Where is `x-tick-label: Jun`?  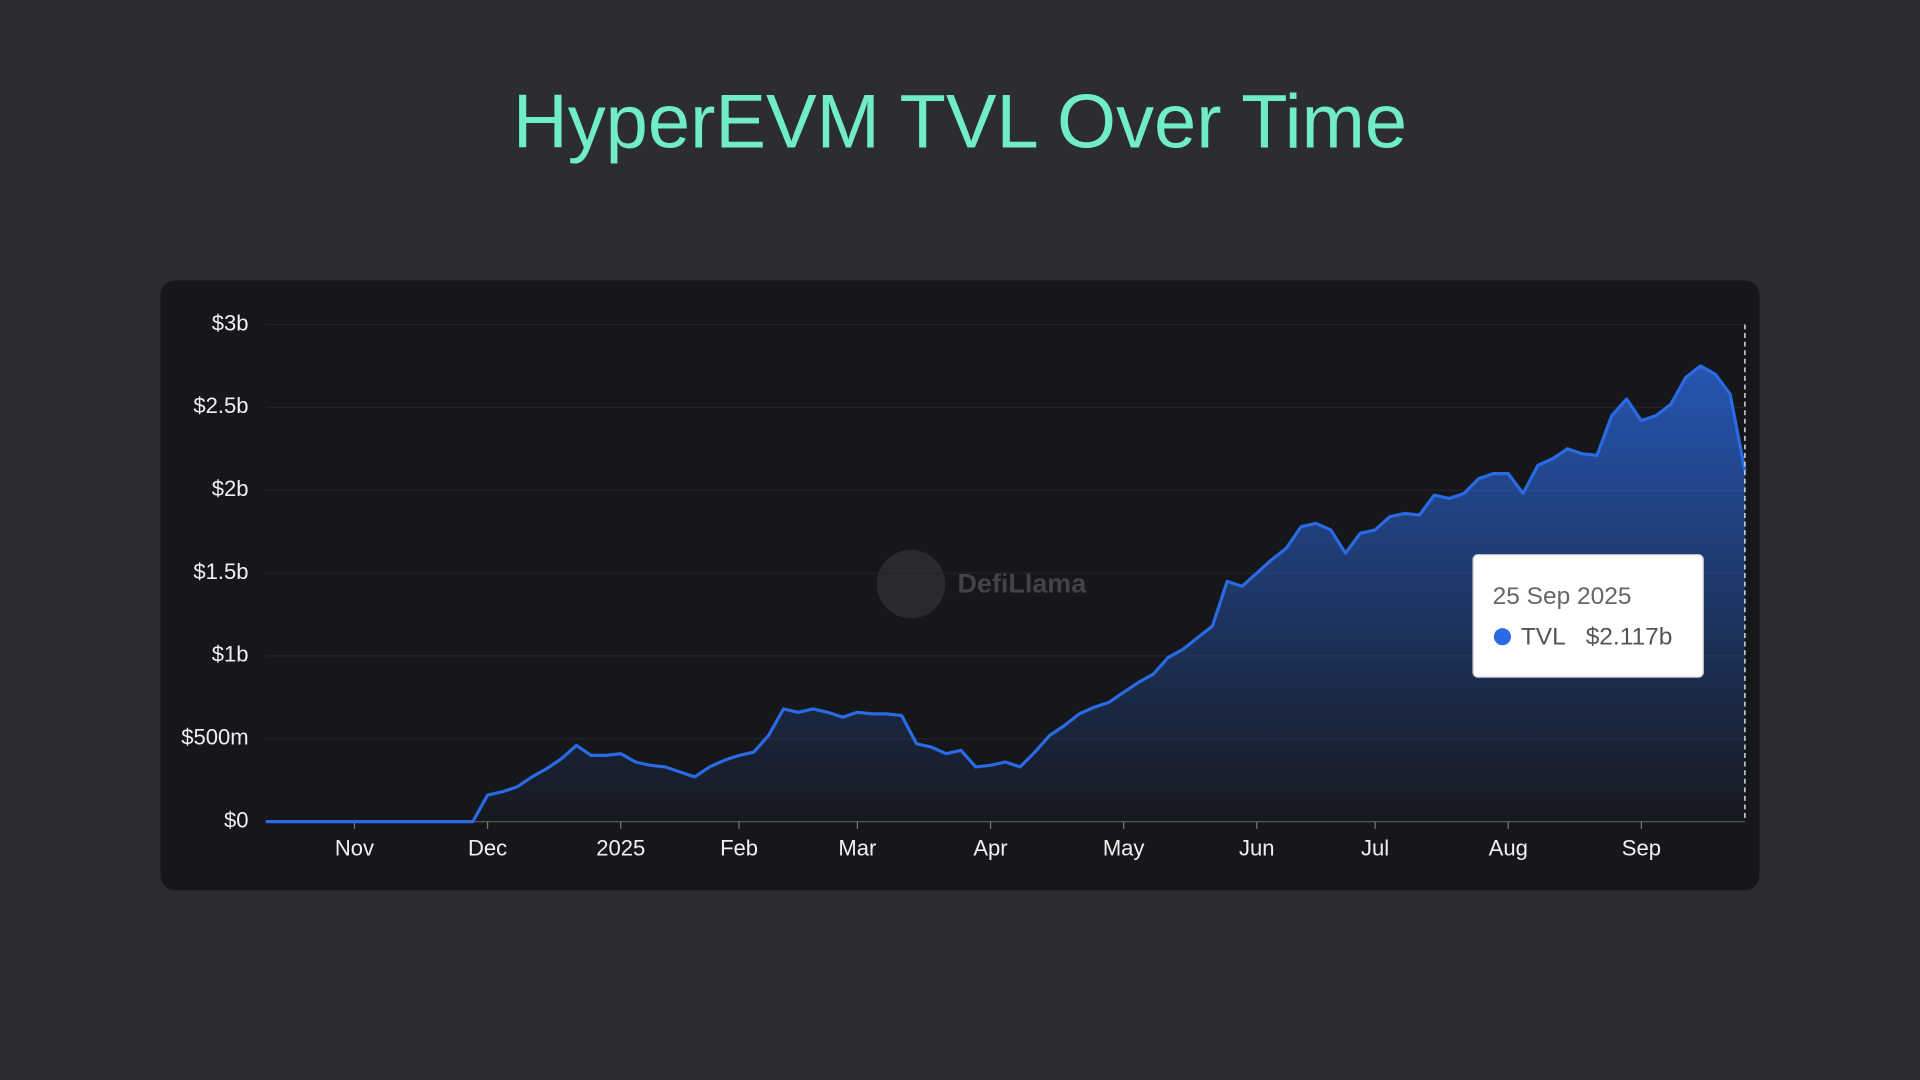
x-tick-label: Jun is located at coordinates (1257, 848).